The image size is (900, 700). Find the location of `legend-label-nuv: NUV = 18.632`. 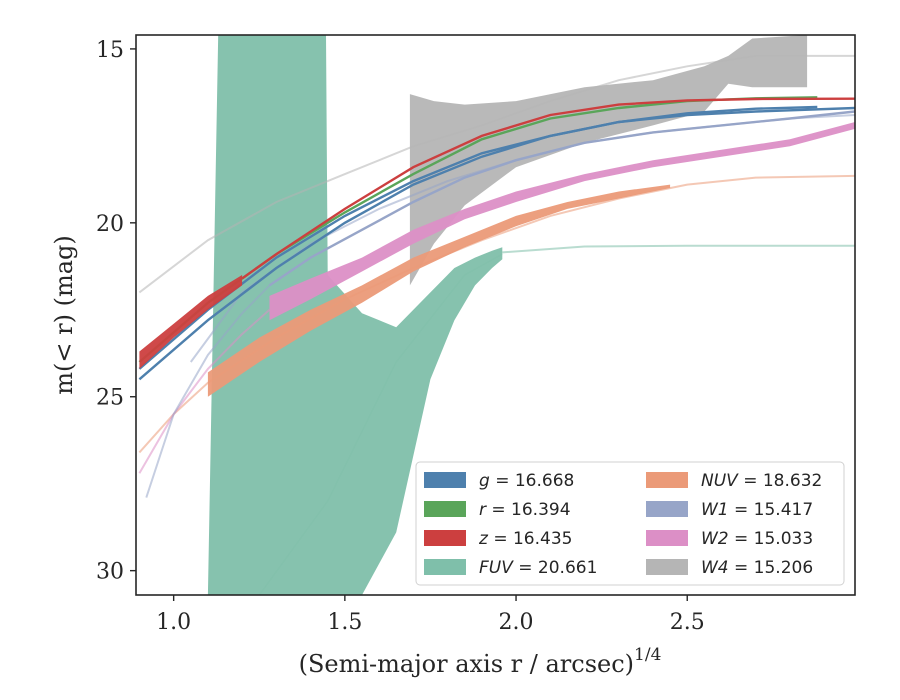

legend-label-nuv: NUV = 18.632 is located at coordinates (761, 481).